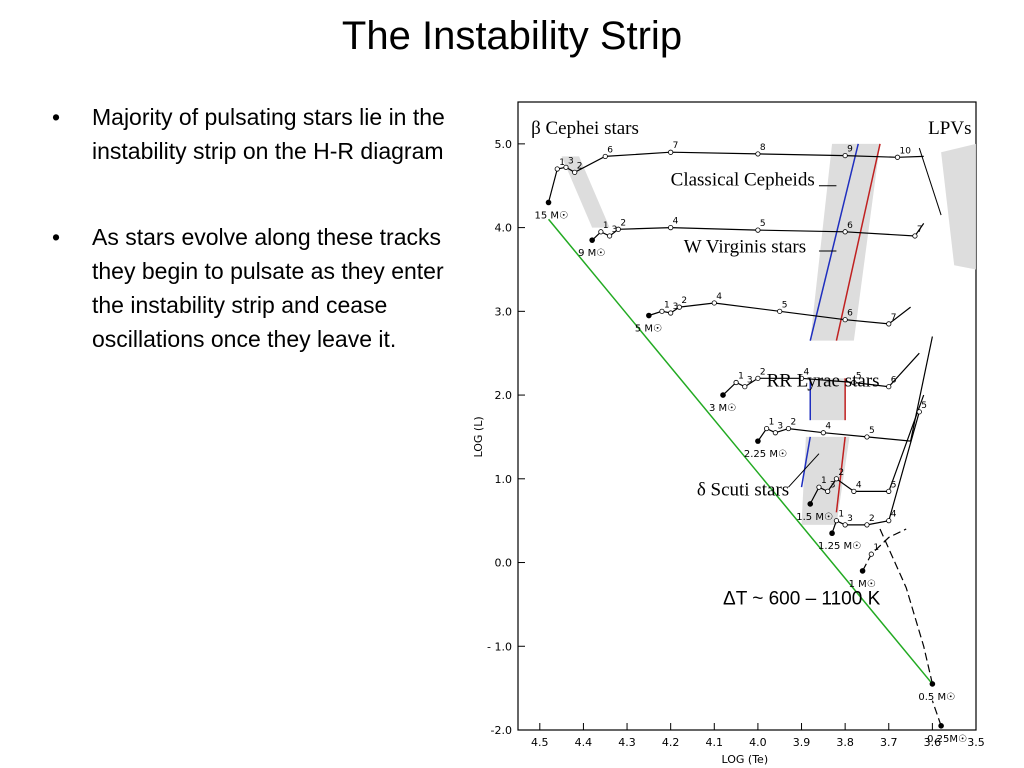  I want to click on strip-blue-edge, so click(834, 242).